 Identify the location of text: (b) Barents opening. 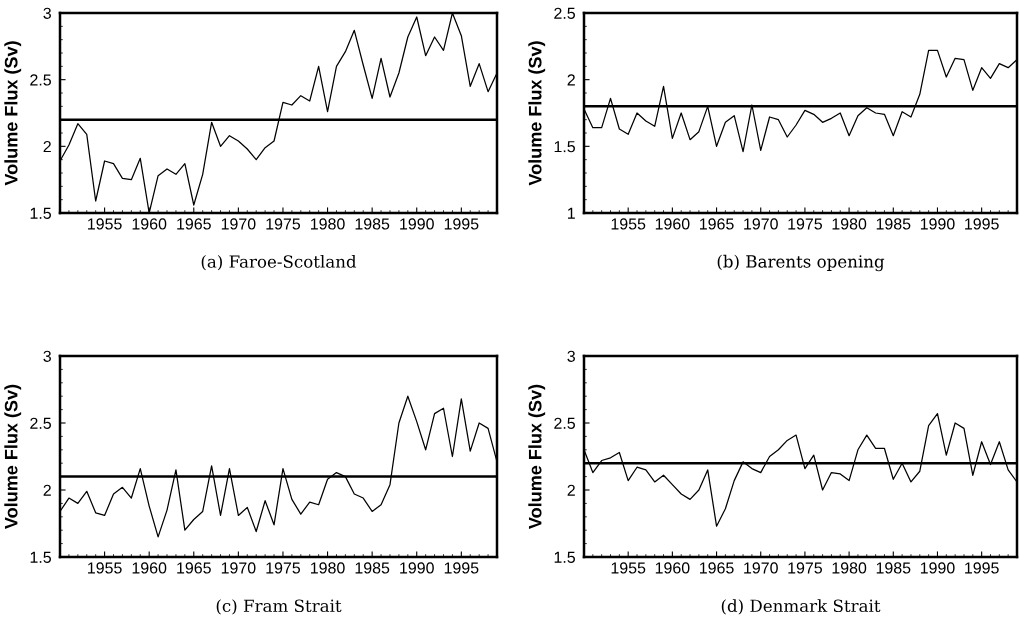
(801, 263).